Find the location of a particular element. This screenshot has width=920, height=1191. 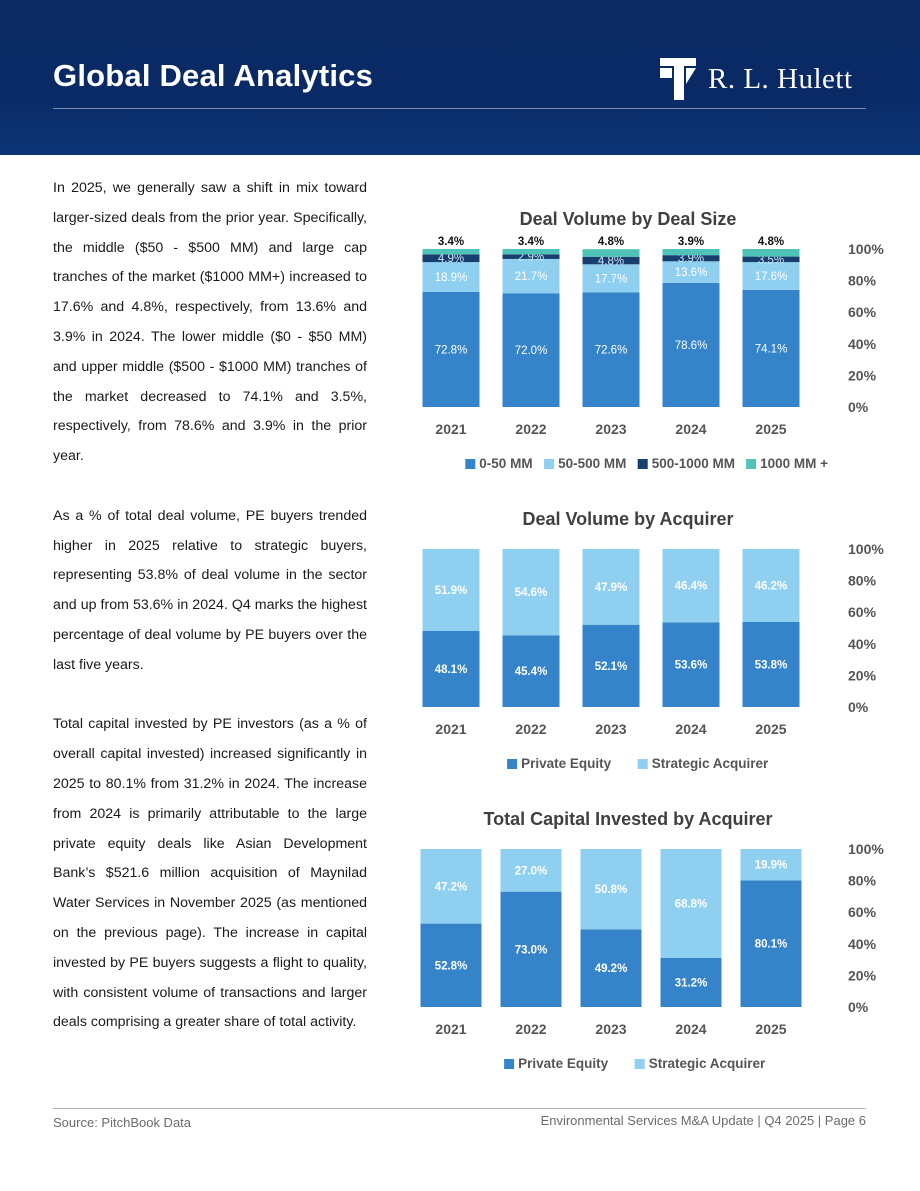

chart-title: Deal Volume by Deal Size is located at coordinates (628, 219).